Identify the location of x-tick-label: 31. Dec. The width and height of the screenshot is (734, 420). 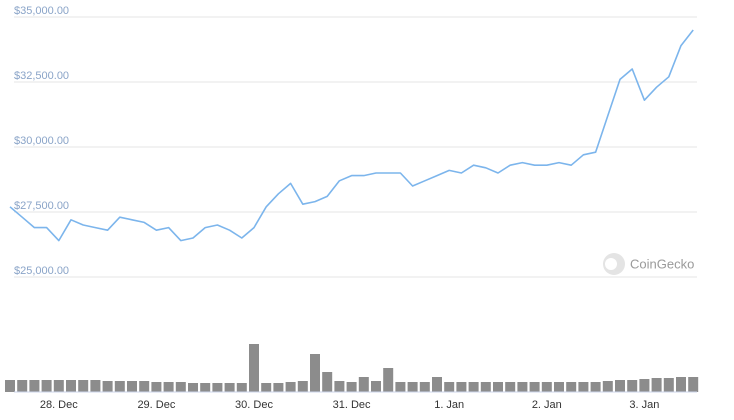
(352, 405).